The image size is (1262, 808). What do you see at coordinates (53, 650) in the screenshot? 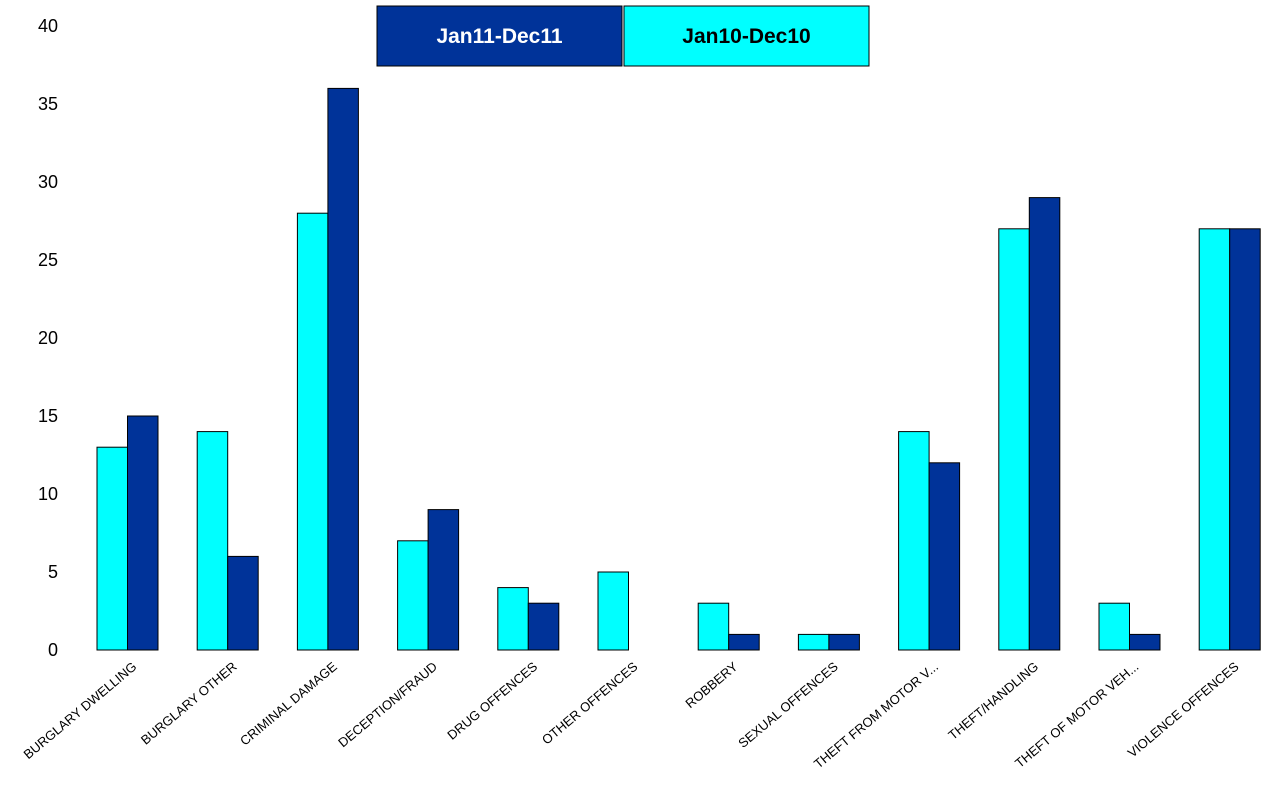
I see `y-tick-label-0: 0` at bounding box center [53, 650].